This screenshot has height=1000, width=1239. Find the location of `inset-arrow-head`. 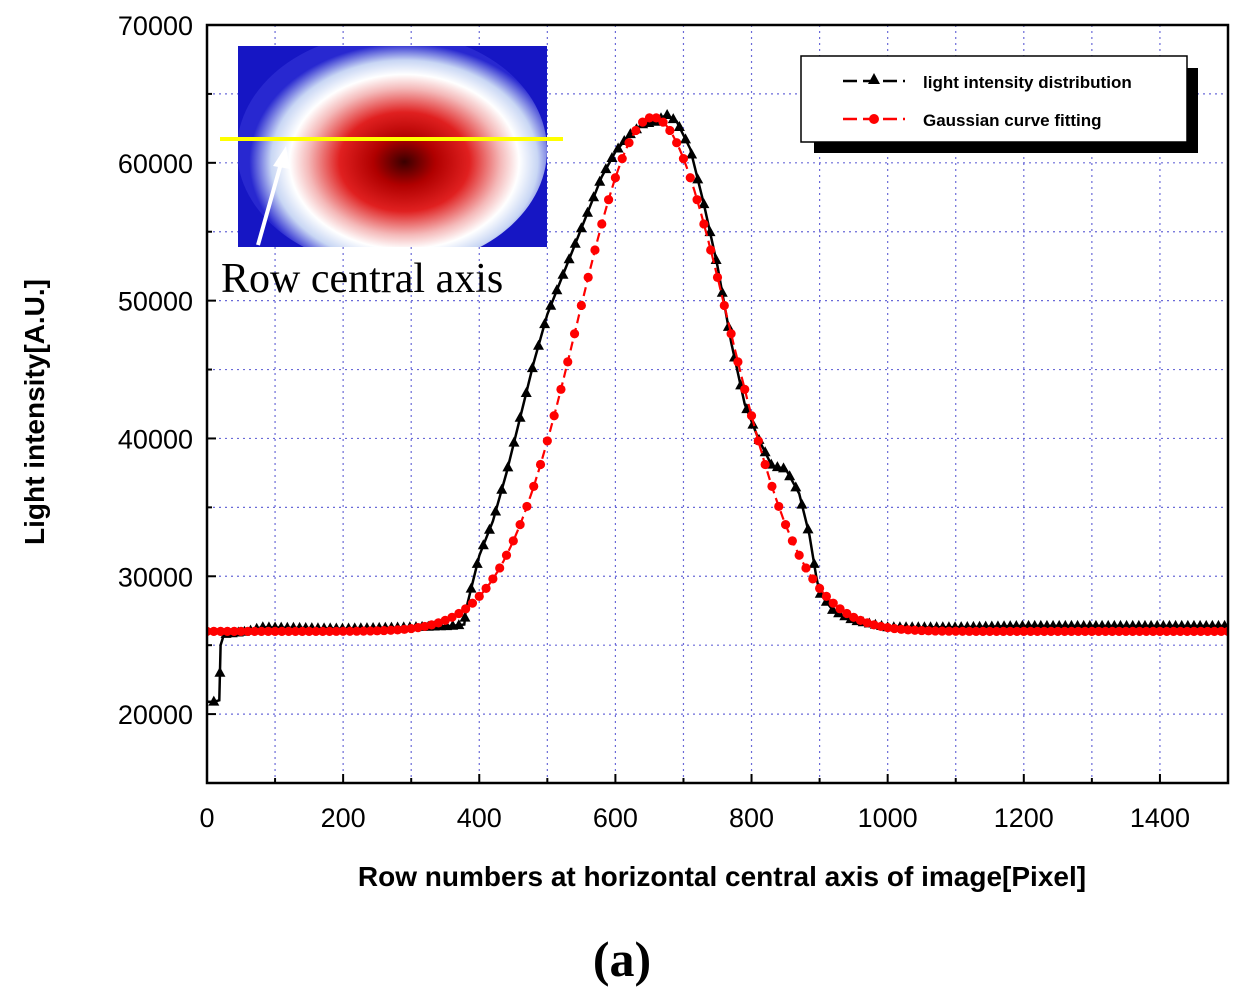

inset-arrow-head is located at coordinates (281, 157).